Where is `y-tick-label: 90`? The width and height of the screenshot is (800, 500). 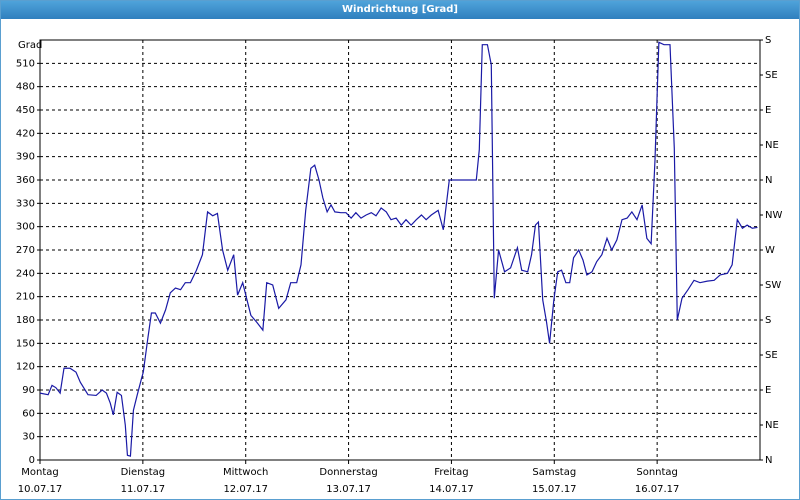
y-tick-label: 90 is located at coordinates (28, 390).